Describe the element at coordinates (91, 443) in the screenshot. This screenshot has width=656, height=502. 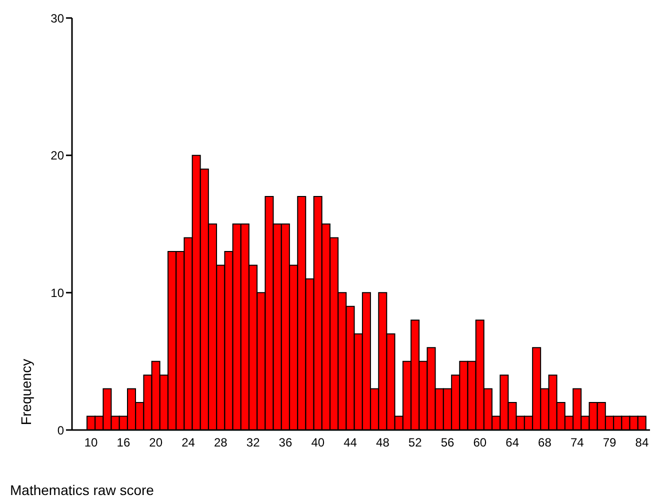
I see `x-tick-label: 10` at that location.